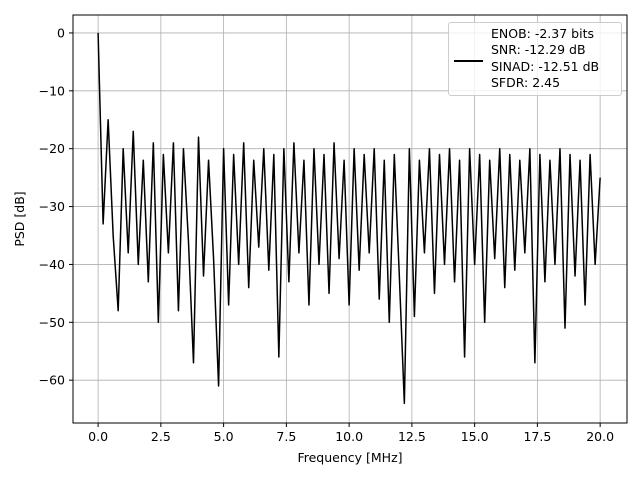 This screenshot has width=640, height=480. Describe the element at coordinates (52, 148) in the screenshot. I see `y-tick-label: −20` at that location.